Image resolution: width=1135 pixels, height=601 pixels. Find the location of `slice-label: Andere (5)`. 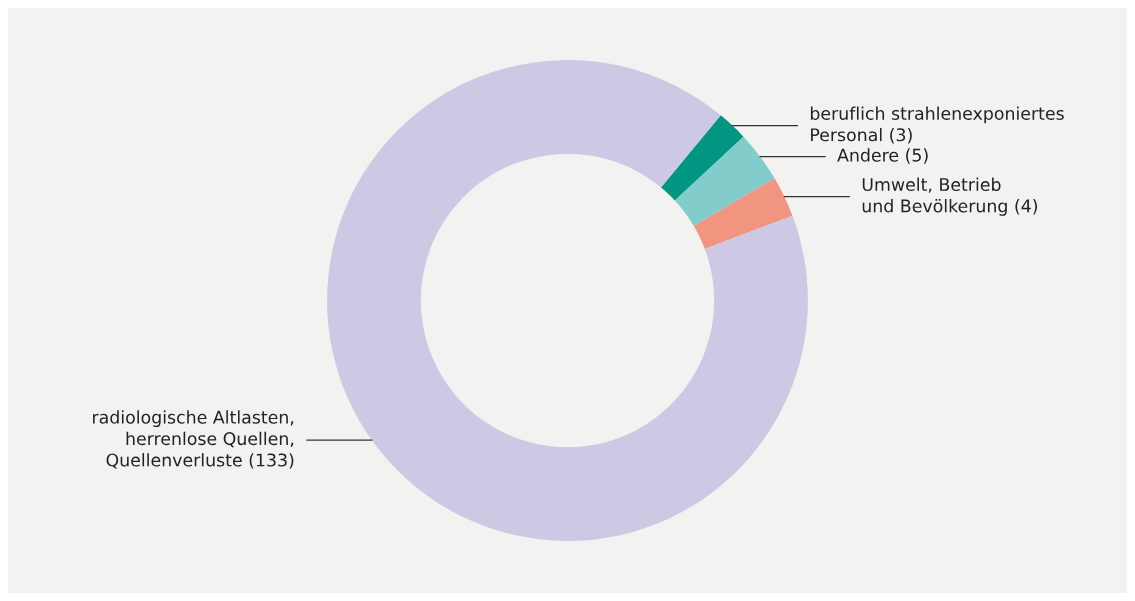

slice-label: Andere (5) is located at coordinates (882, 156).